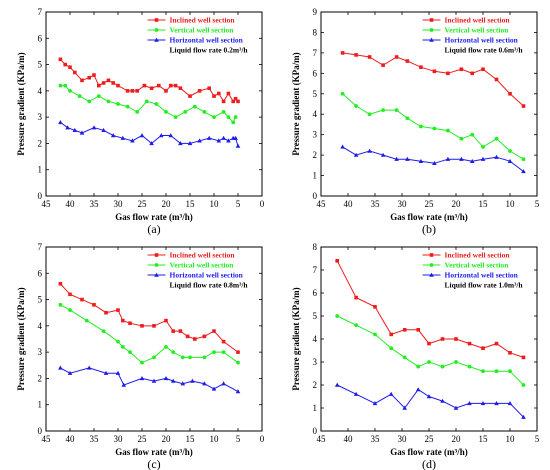 The height and width of the screenshot is (470, 550). Describe the element at coordinates (119, 204) in the screenshot. I see `x-tick-label: 30` at that location.